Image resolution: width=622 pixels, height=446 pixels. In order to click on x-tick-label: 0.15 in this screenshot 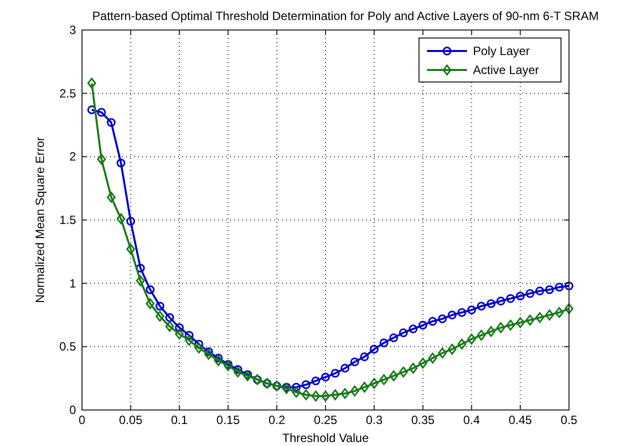, I will do `click(228, 420)`.